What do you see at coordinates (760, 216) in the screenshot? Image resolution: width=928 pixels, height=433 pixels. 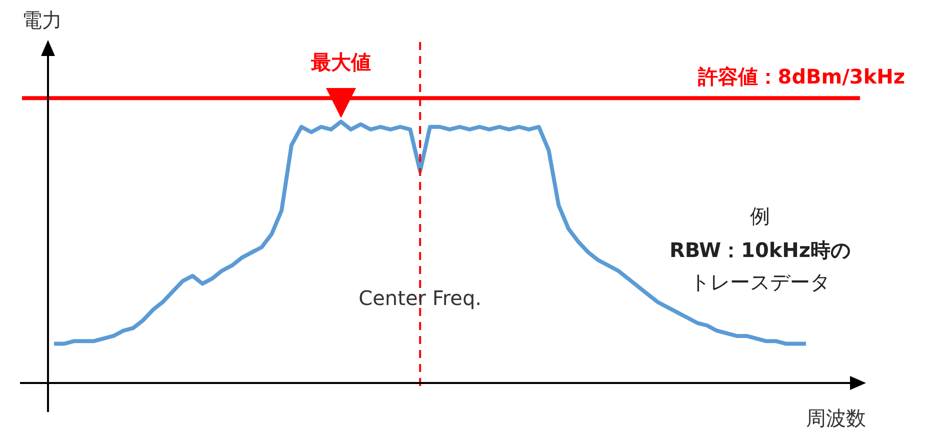 I see `annotation: 例` at bounding box center [760, 216].